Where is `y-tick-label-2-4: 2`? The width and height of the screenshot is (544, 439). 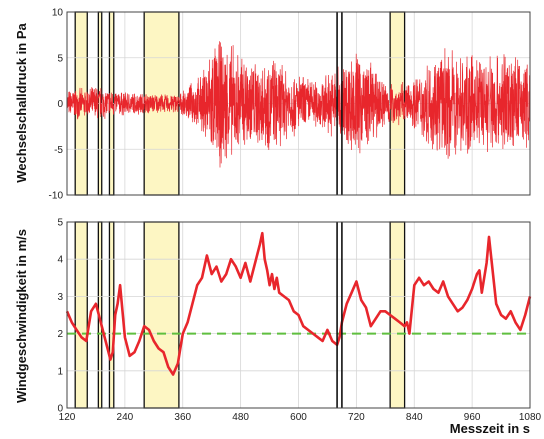
y-tick-label-2-4: 2 is located at coordinates (60, 334).